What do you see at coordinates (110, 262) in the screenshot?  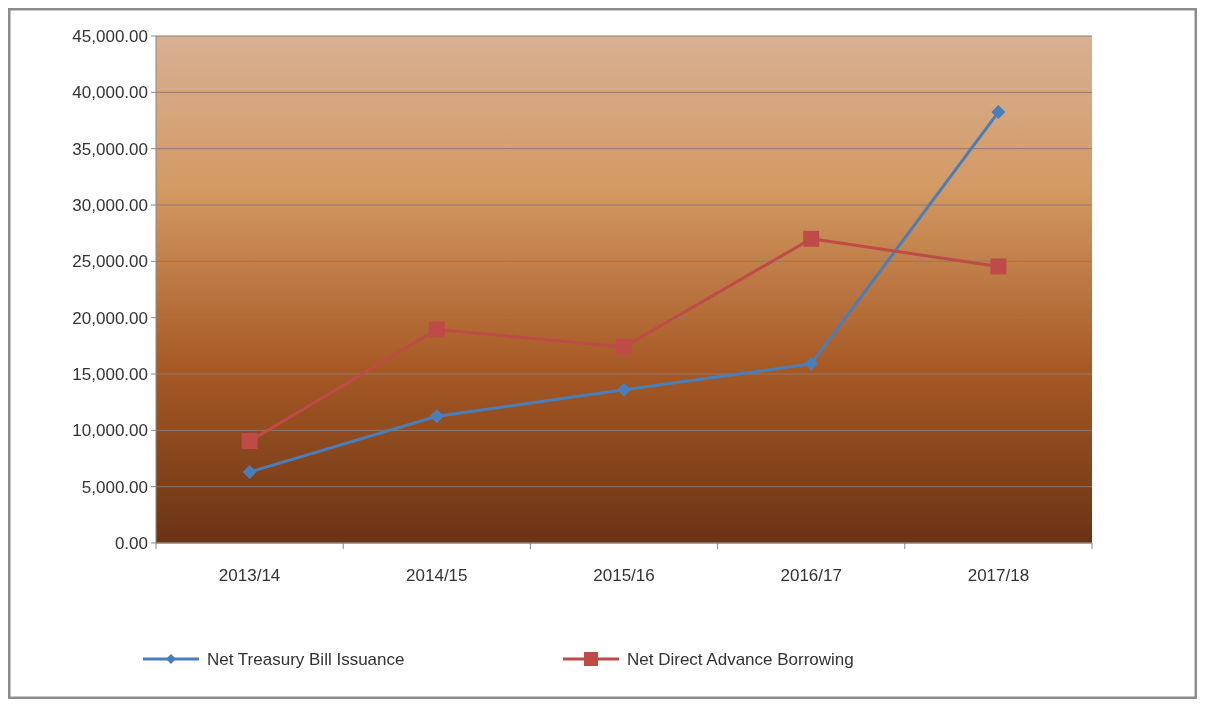 I see `y-tick-label: 25,000.00` at bounding box center [110, 262].